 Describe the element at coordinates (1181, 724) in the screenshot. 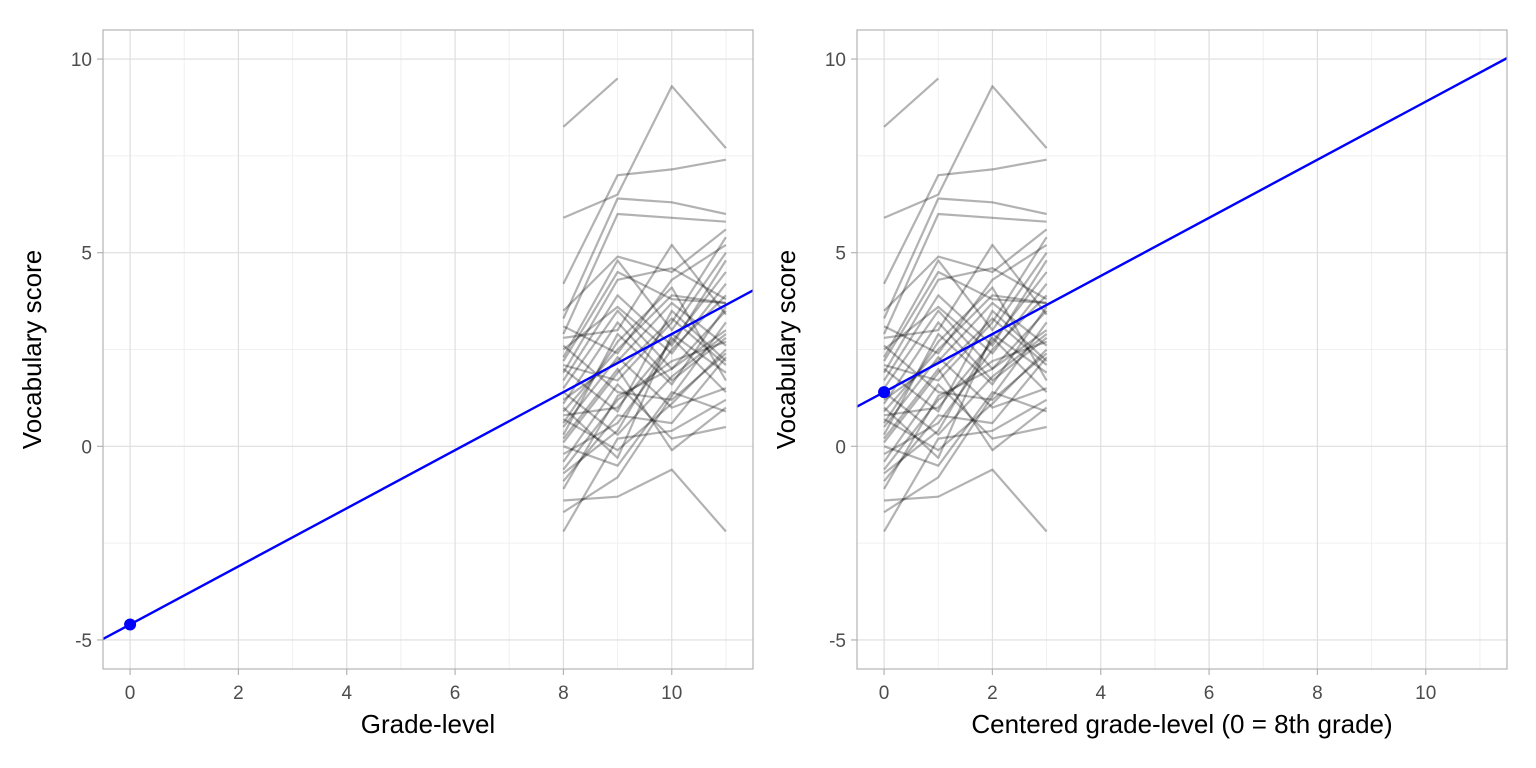

I see `x-axis-title: Centered grade-level (0 = 8th grade)` at that location.